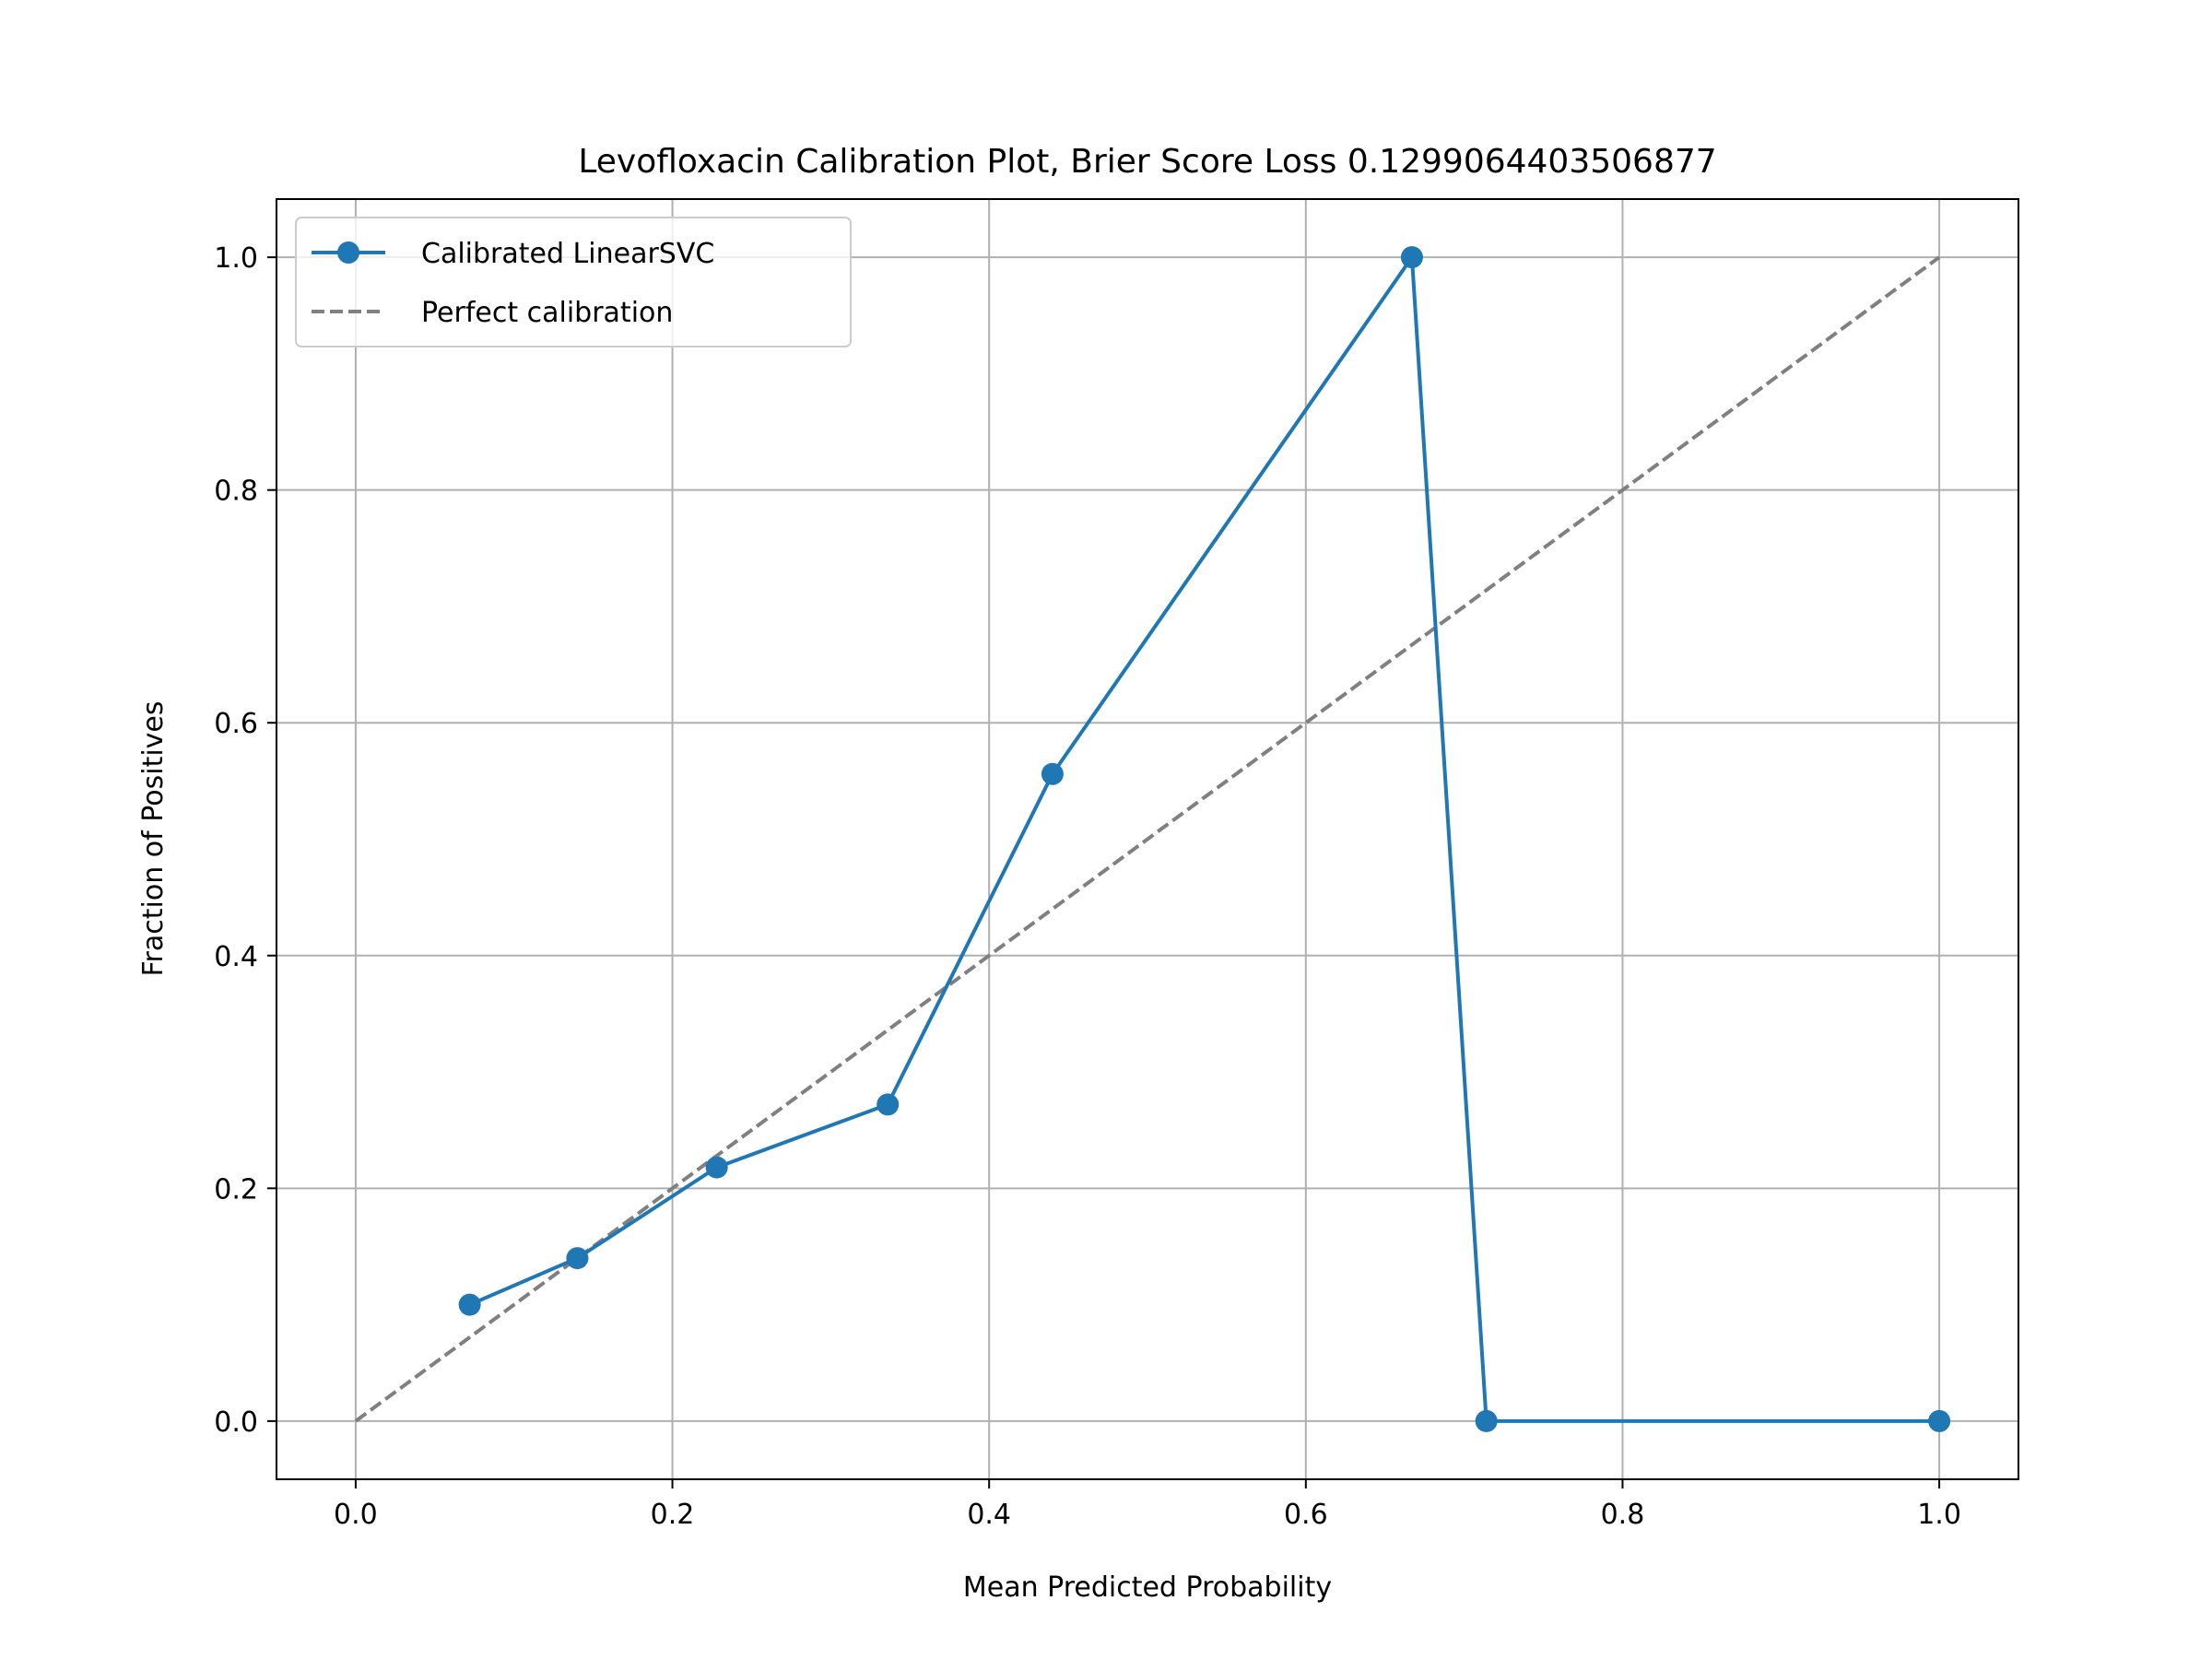 This screenshot has height=1659, width=2212. What do you see at coordinates (1147, 1505) in the screenshot?
I see `x-axis-ticks: 0.0 0.2 0.4 0.6 0.8 1.0` at bounding box center [1147, 1505].